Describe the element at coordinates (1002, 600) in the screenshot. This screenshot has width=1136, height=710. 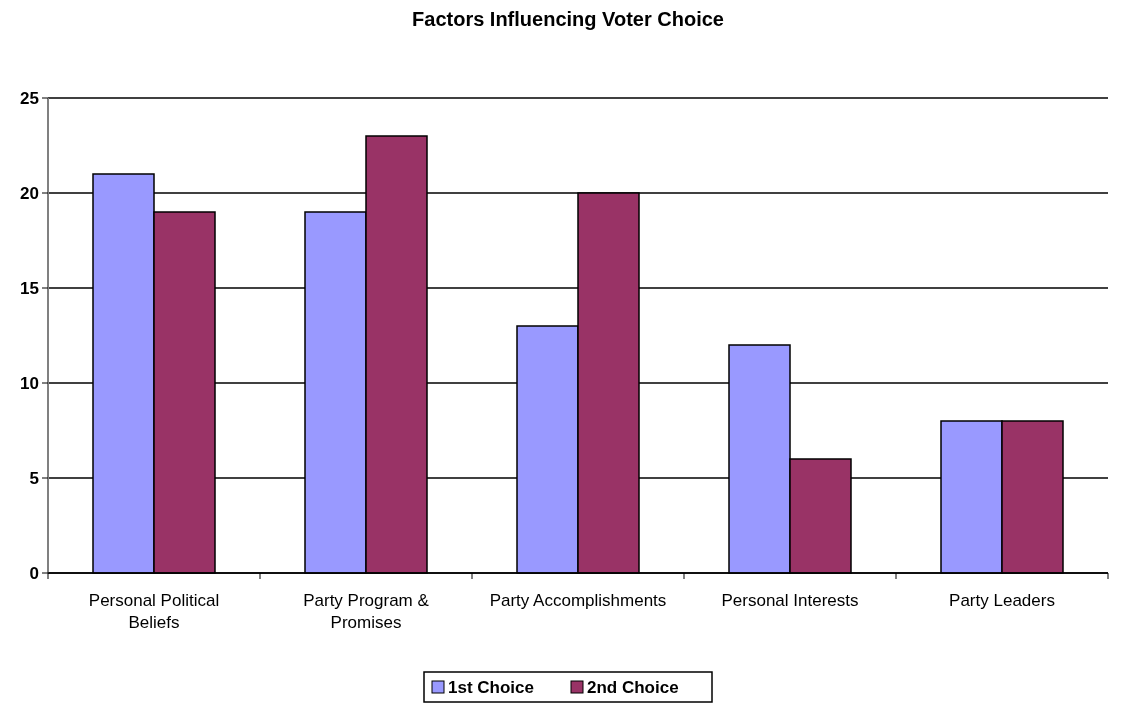
I see `x-tick-label: Party Leaders` at that location.